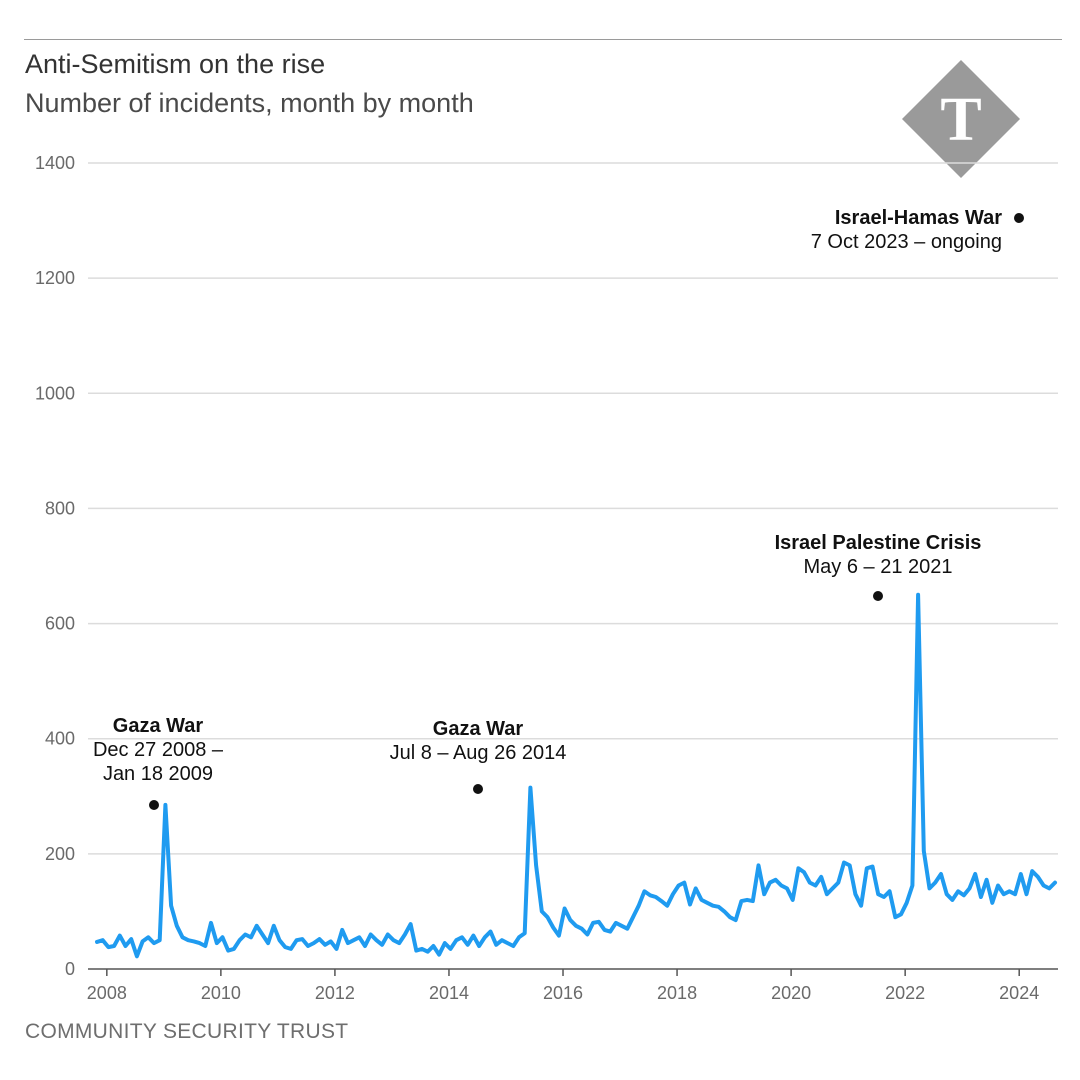 The width and height of the screenshot is (1080, 1080). I want to click on annotation-date: Dec 27 2008 –, so click(158, 750).